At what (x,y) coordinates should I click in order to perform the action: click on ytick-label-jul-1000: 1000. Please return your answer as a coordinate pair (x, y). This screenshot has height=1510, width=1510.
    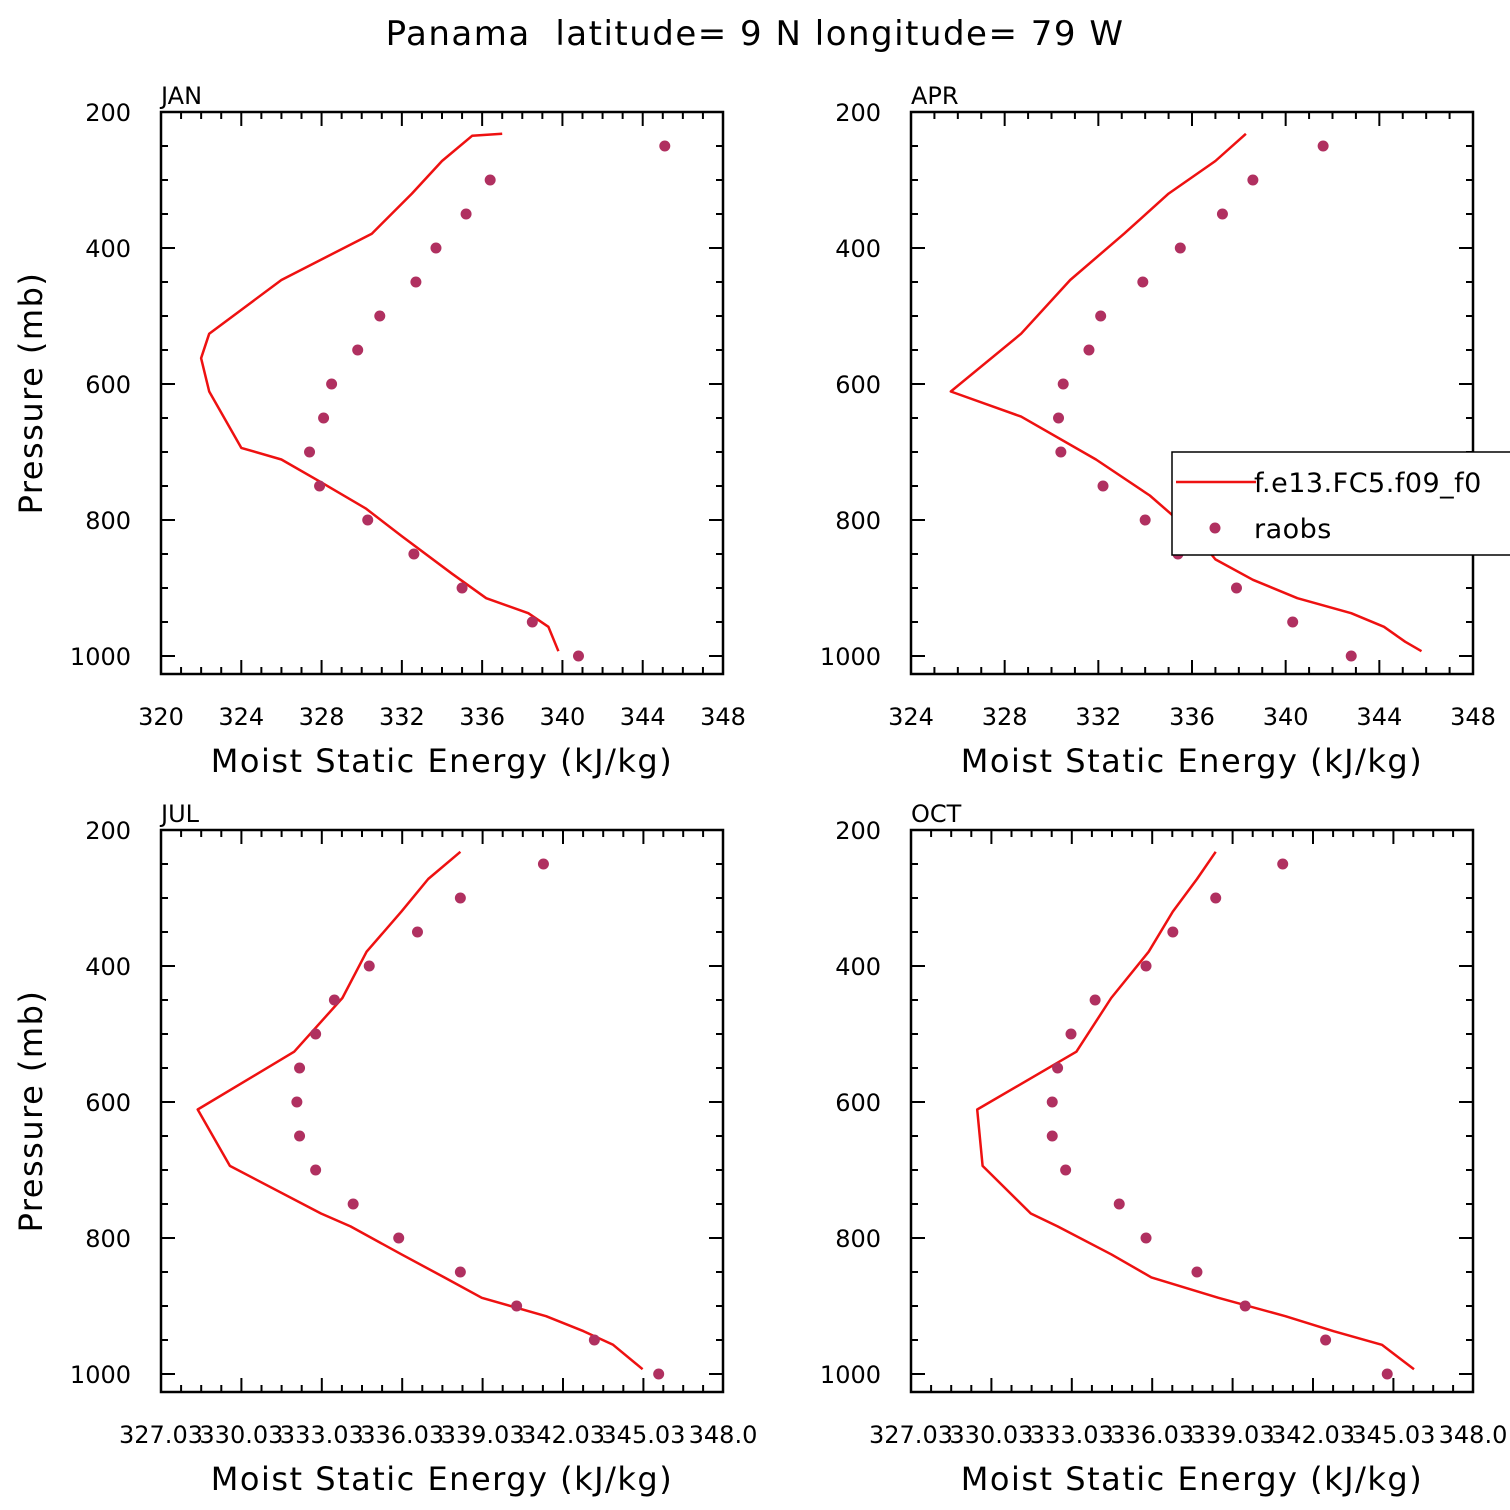
    Looking at the image, I should click on (100, 1375).